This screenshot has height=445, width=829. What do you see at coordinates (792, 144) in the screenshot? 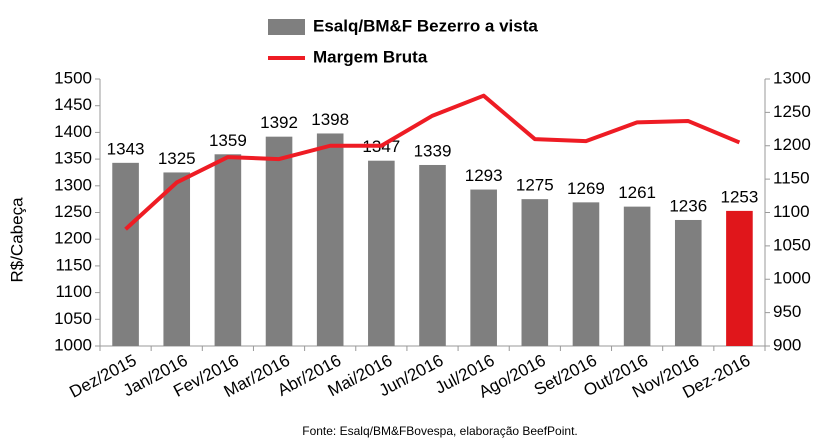
I see `y2-tick-label: 1200` at bounding box center [792, 144].